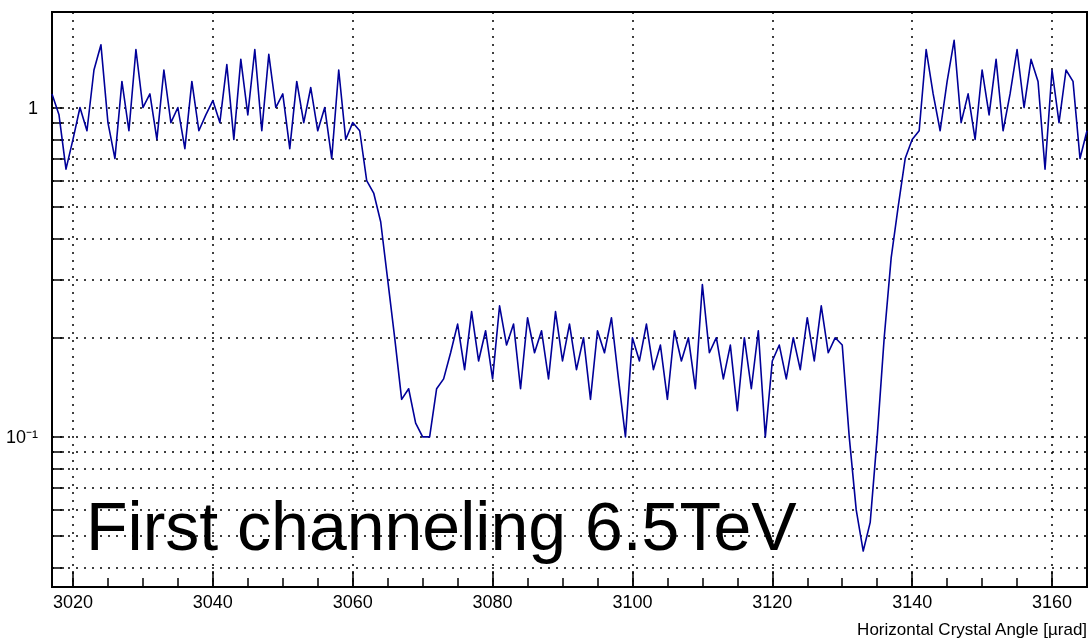 The width and height of the screenshot is (1090, 640). Describe the element at coordinates (972, 629) in the screenshot. I see `x-axis-title: Horizontal Crystal Angle [µrad]` at that location.